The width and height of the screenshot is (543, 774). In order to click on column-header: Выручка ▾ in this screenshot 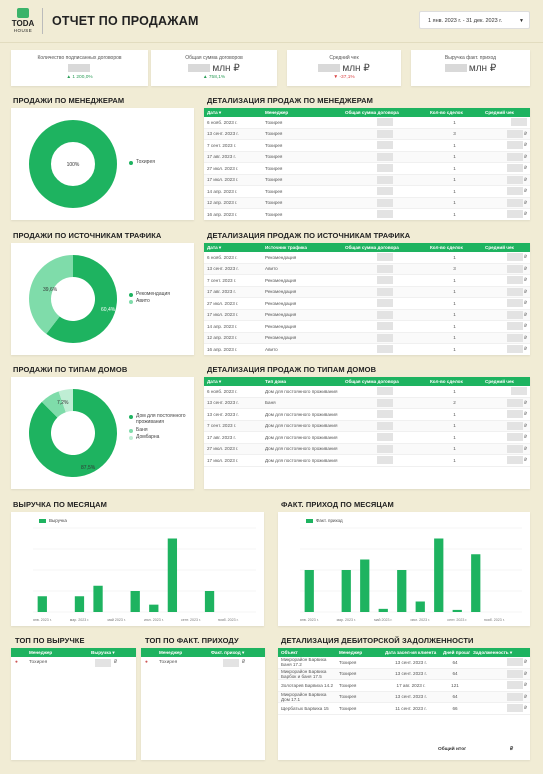, I will do `click(103, 652)`.